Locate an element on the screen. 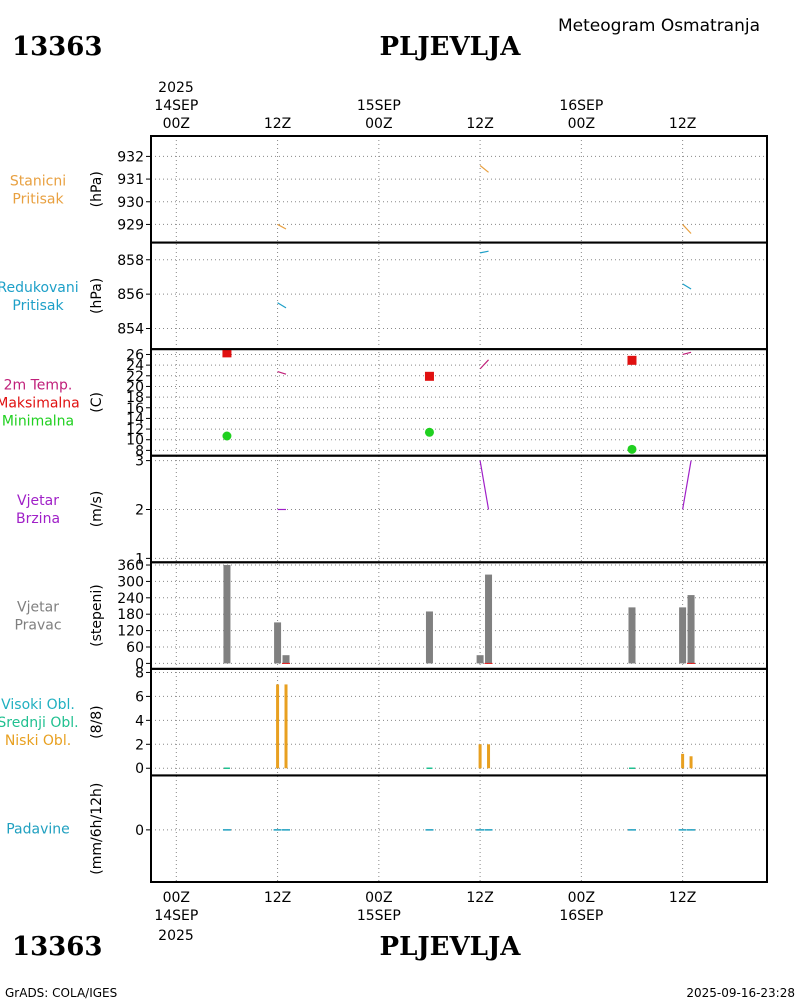 The height and width of the screenshot is (1000, 800). x-date-label-top: 15SEP is located at coordinates (379, 106).